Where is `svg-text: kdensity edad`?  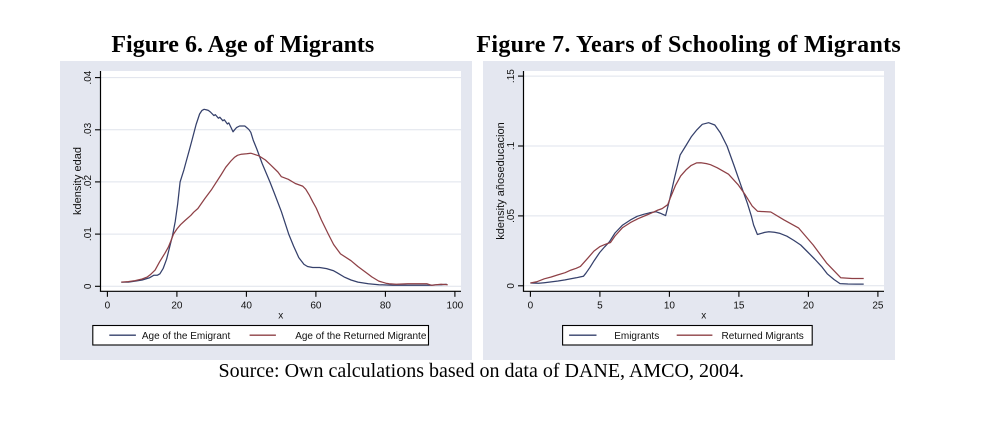 svg-text: kdensity edad is located at coordinates (78, 181).